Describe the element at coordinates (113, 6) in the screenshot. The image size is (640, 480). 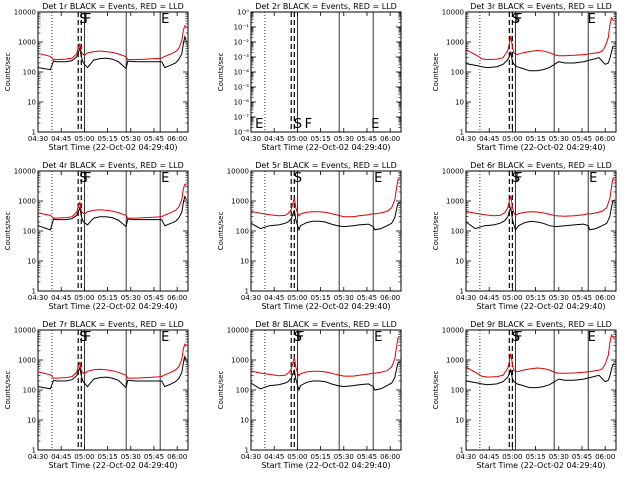
I see `panel-title: Det 1r BLACK = Events, RED = LLD` at that location.